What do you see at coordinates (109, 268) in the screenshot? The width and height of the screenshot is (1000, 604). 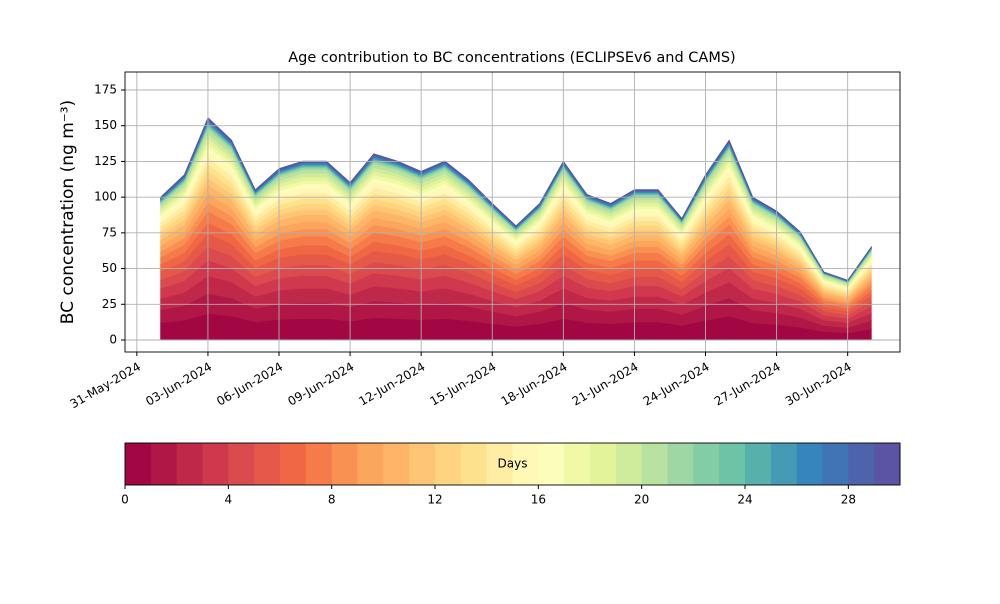 I see `y-tick-label: 50` at bounding box center [109, 268].